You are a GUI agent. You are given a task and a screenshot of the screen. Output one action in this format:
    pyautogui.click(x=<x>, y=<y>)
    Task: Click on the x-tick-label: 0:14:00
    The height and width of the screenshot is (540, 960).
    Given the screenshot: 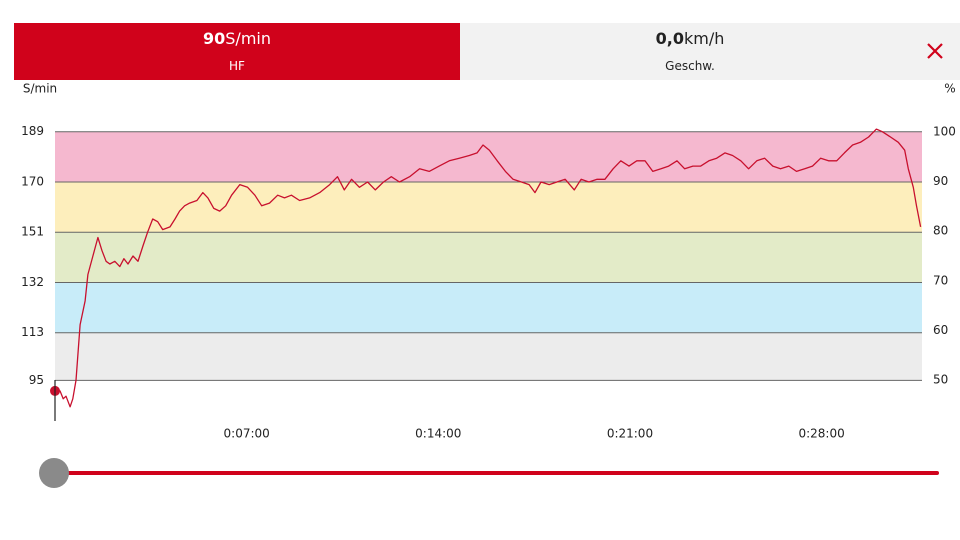 What is the action you would take?
    pyautogui.click(x=438, y=434)
    